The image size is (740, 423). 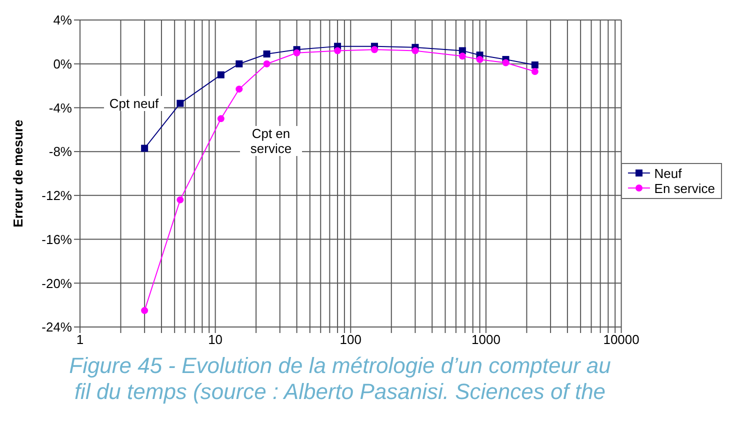 What do you see at coordinates (60, 152) in the screenshot?
I see `y-tick-label: -8%` at bounding box center [60, 152].